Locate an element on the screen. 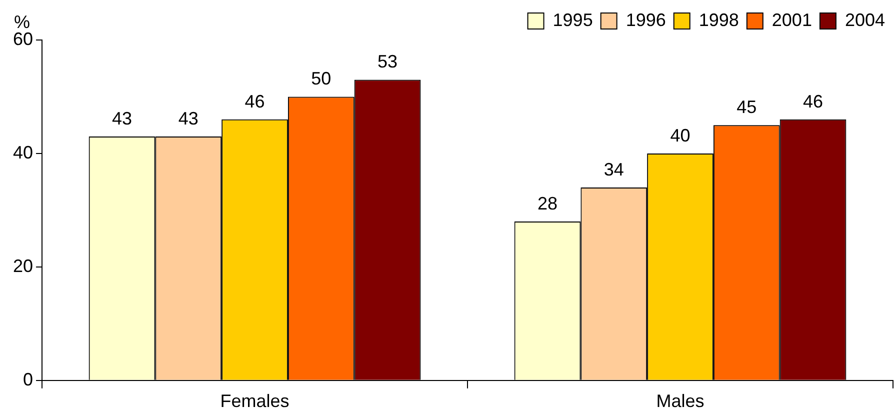  x-tick-label: Females is located at coordinates (255, 401).